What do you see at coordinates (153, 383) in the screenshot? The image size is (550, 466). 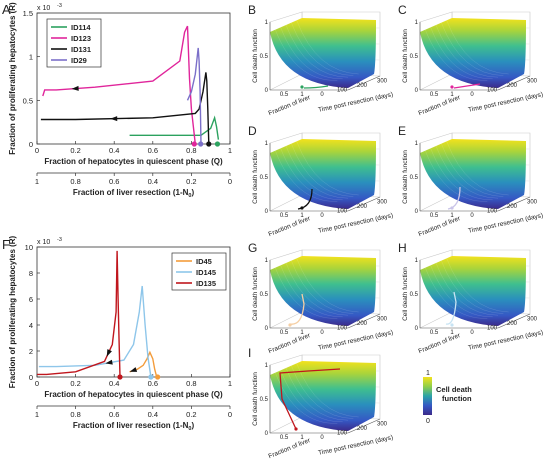 I see `x-tick-label: 0.6` at bounding box center [153, 383].